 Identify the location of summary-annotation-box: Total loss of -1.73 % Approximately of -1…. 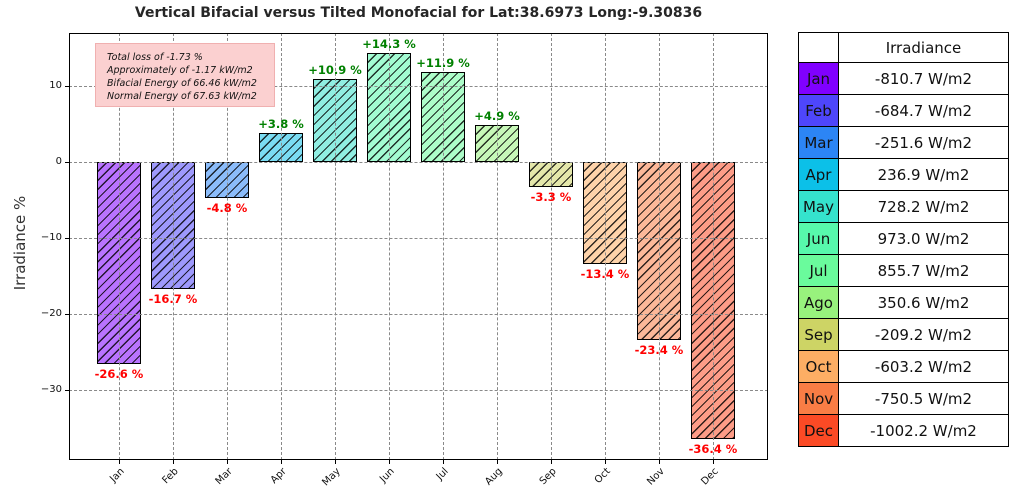
(185, 75).